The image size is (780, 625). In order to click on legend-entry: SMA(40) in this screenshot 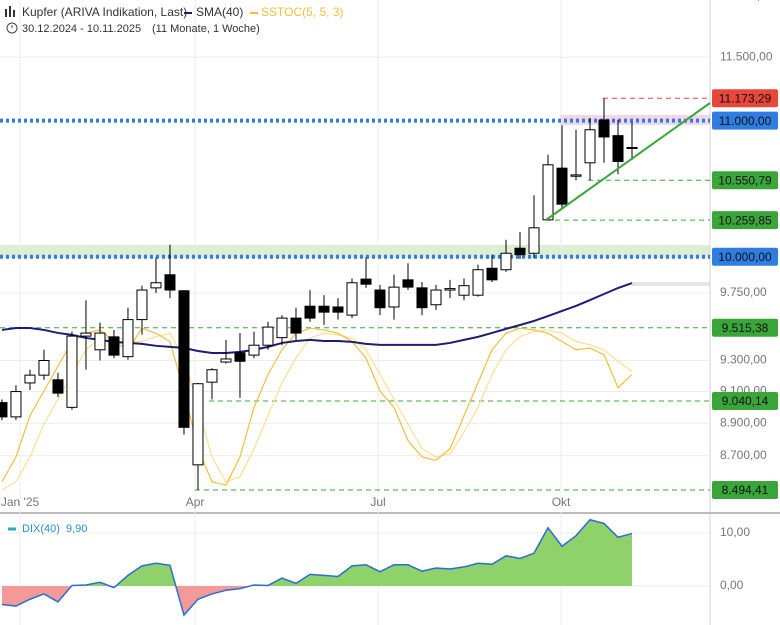, I will do `click(219, 12)`.